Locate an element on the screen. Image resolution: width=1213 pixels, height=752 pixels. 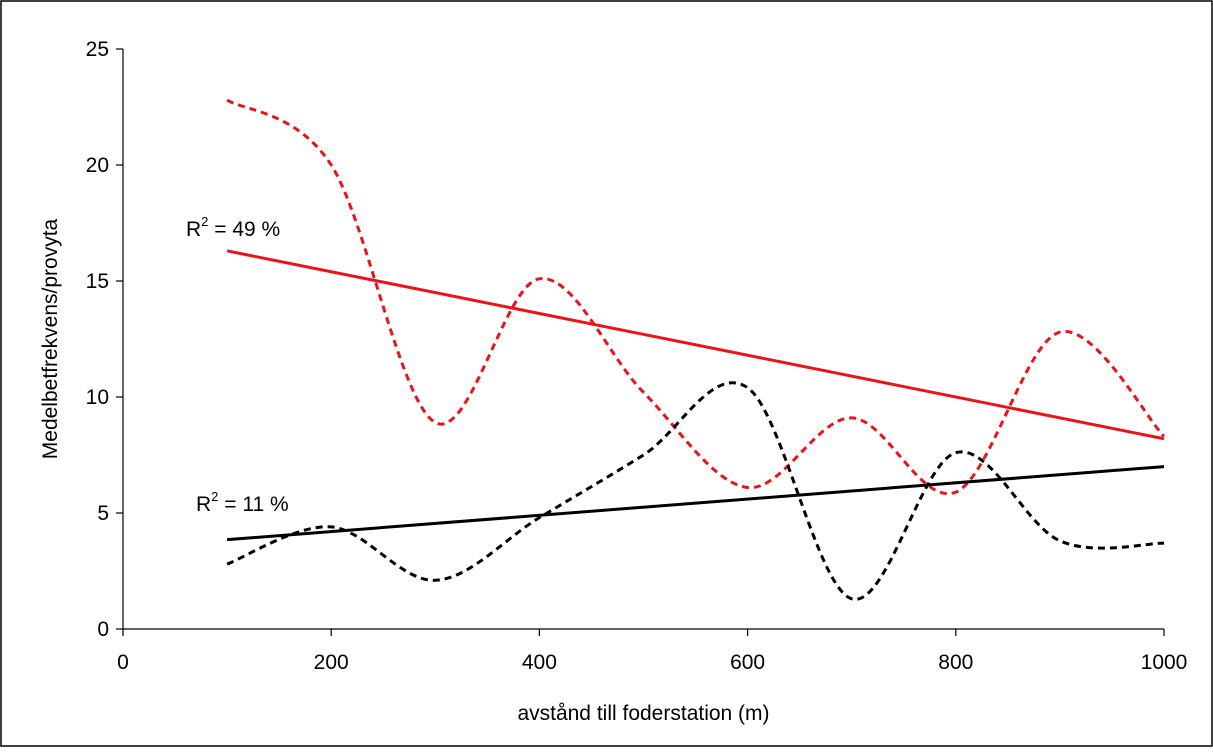
y-axis-label: Medelbetfrekvens/provyta is located at coordinates (50, 338).